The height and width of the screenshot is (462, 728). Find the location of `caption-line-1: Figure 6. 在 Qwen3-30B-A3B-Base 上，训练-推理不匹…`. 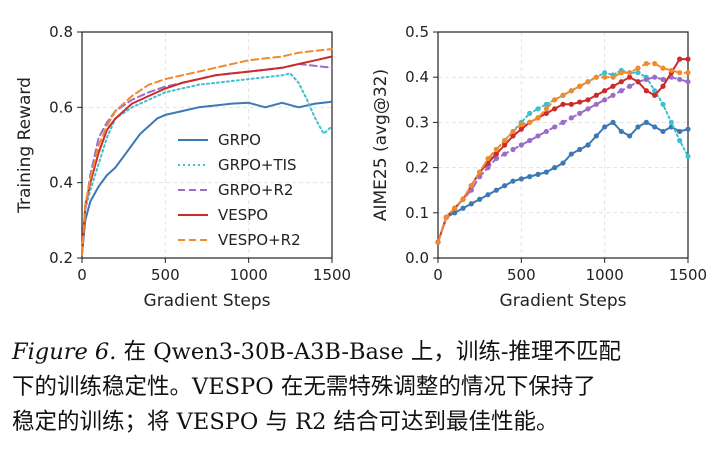

caption-line-1: Figure 6. 在 Qwen3-30B-A3B-Base 上，训练-推理不匹… is located at coordinates (365, 352).